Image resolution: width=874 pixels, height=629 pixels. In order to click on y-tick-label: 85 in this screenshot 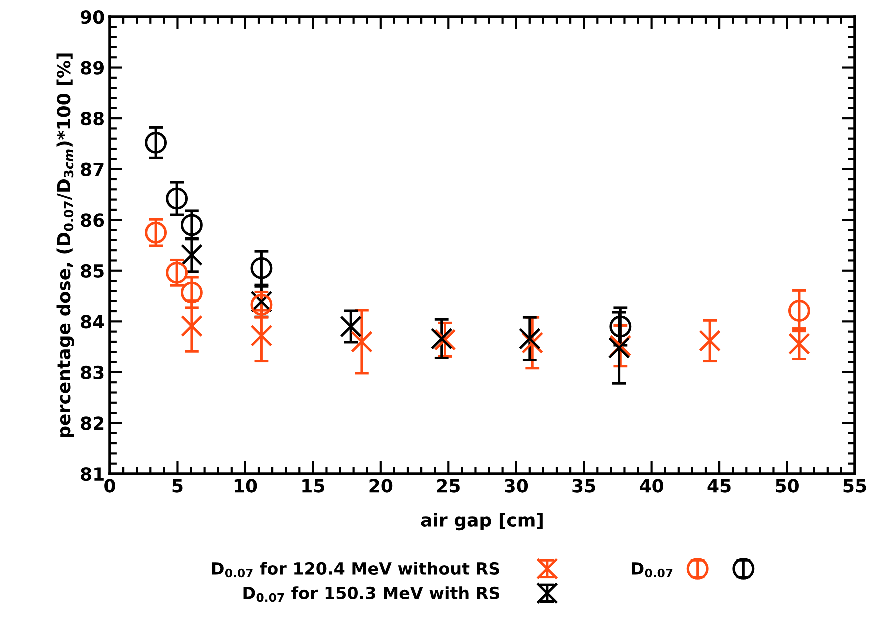, I will do `click(92, 271)`.